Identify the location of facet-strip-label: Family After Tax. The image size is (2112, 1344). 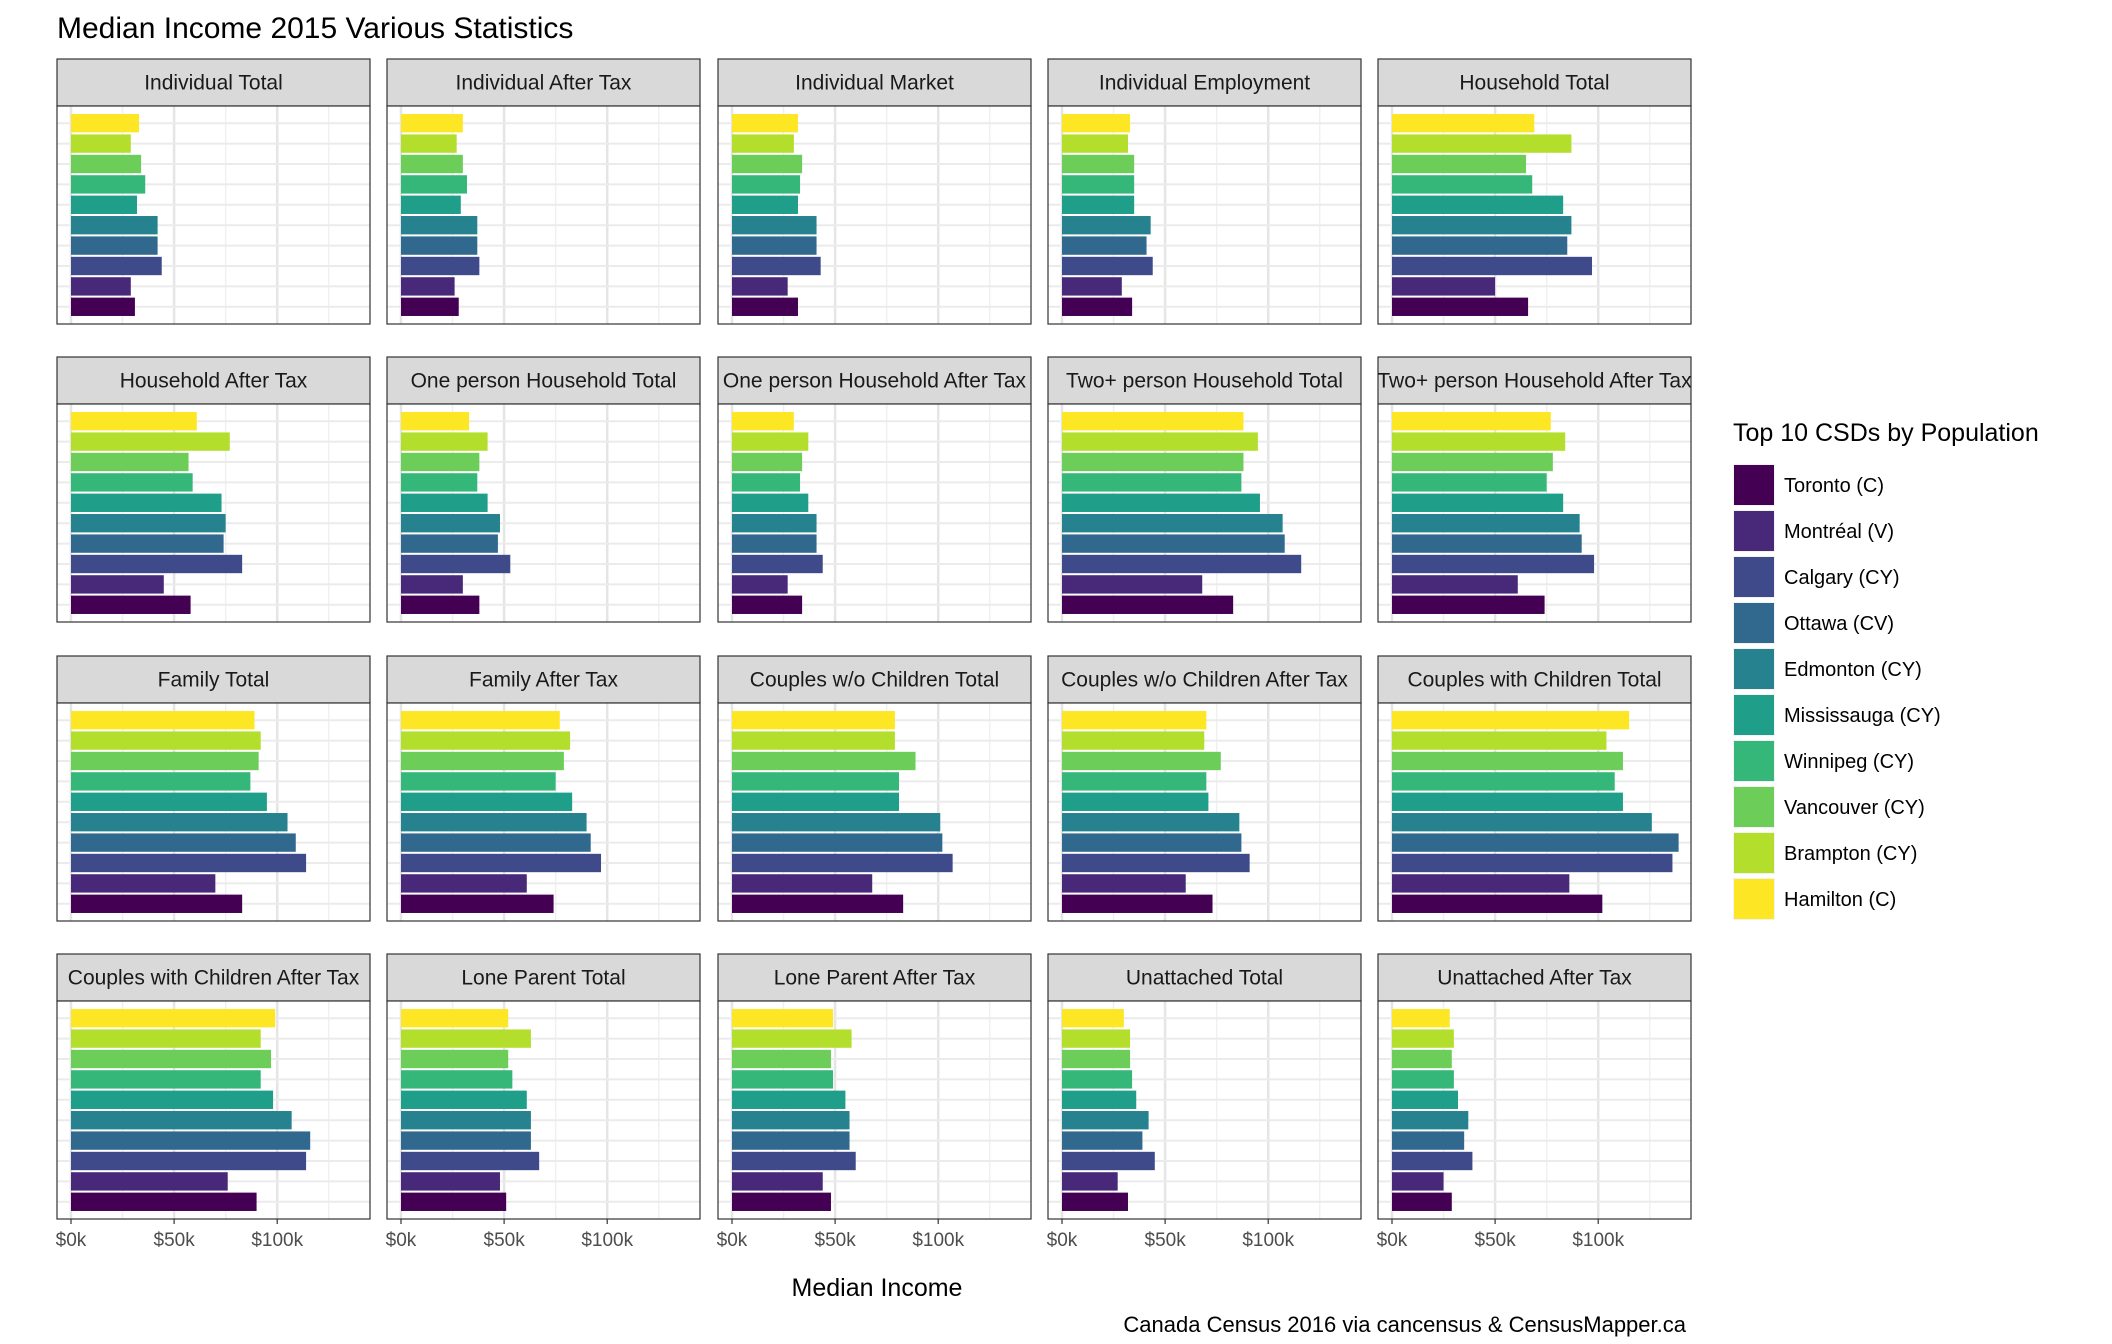
(543, 680).